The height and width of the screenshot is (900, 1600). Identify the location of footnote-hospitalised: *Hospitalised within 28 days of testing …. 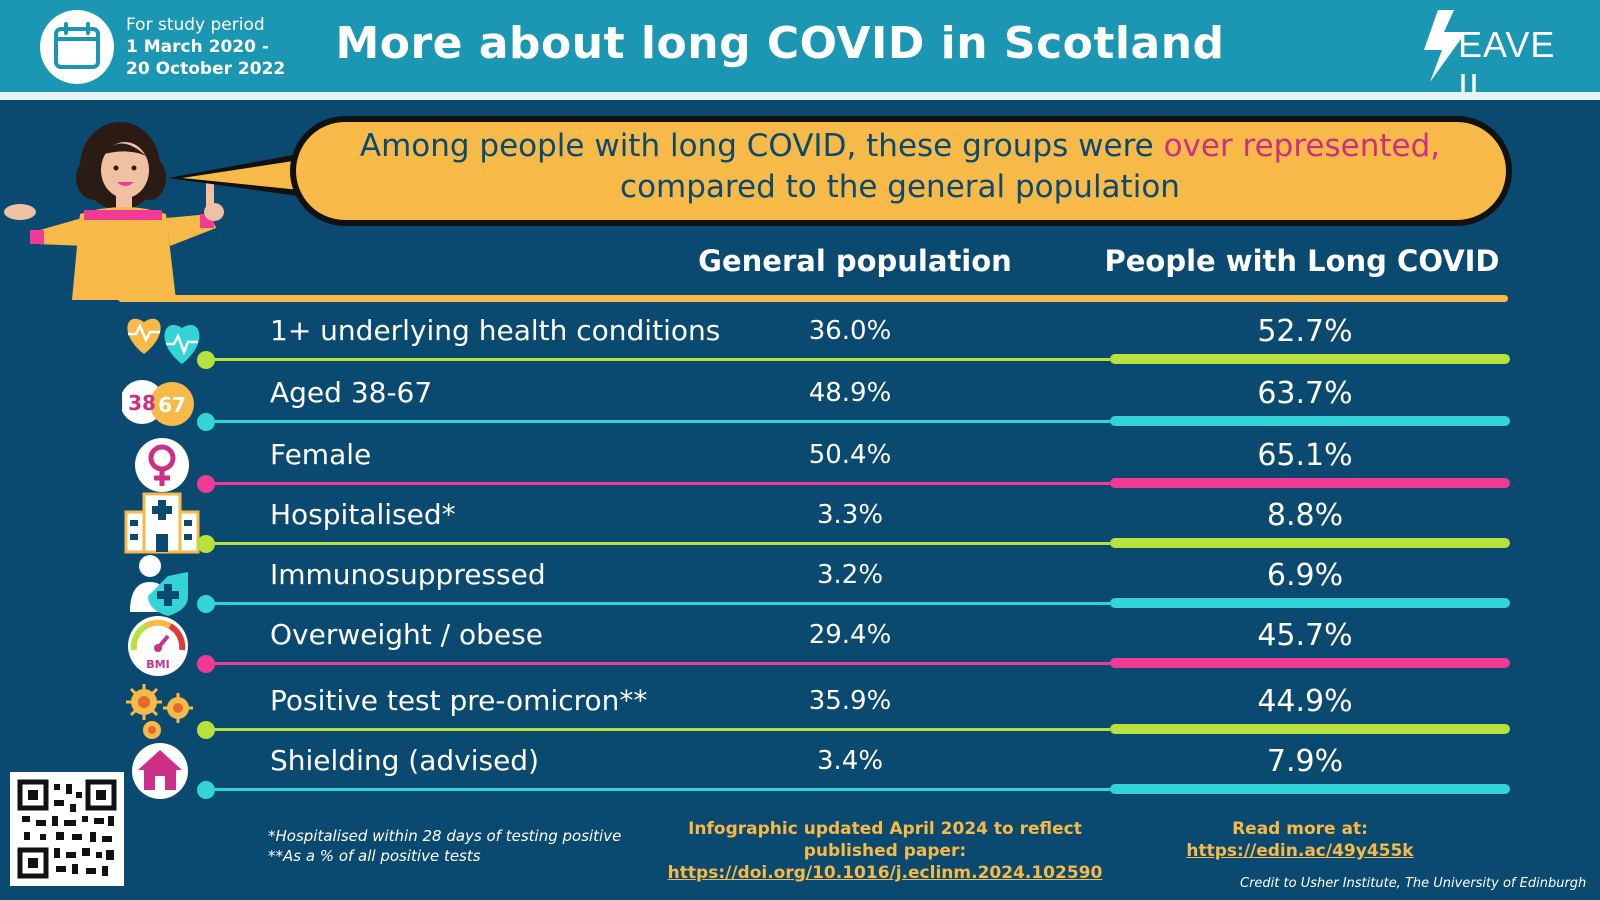
(445, 836).